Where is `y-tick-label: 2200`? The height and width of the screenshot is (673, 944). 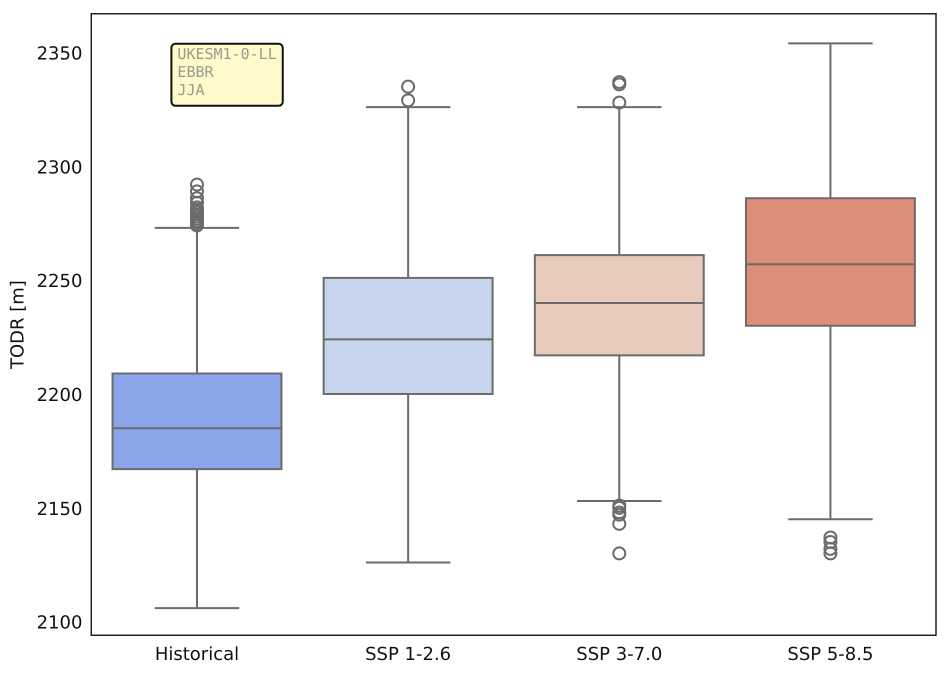
y-tick-label: 2200 is located at coordinates (59, 395).